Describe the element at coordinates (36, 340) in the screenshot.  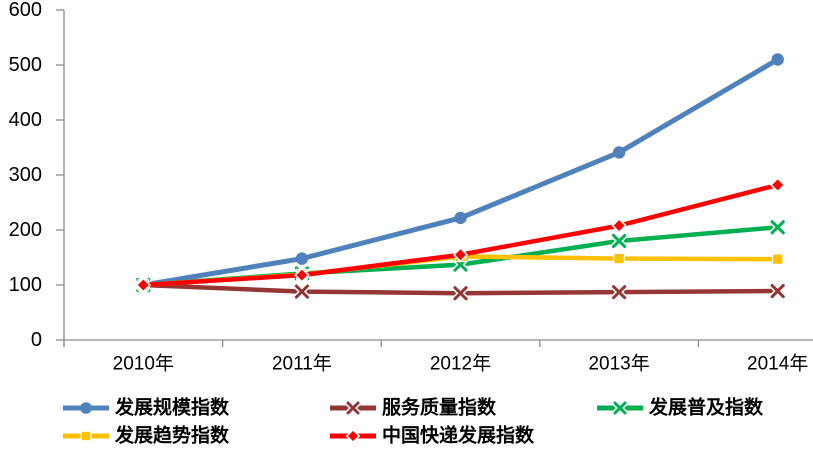
I see `y-tick-label: 0` at that location.